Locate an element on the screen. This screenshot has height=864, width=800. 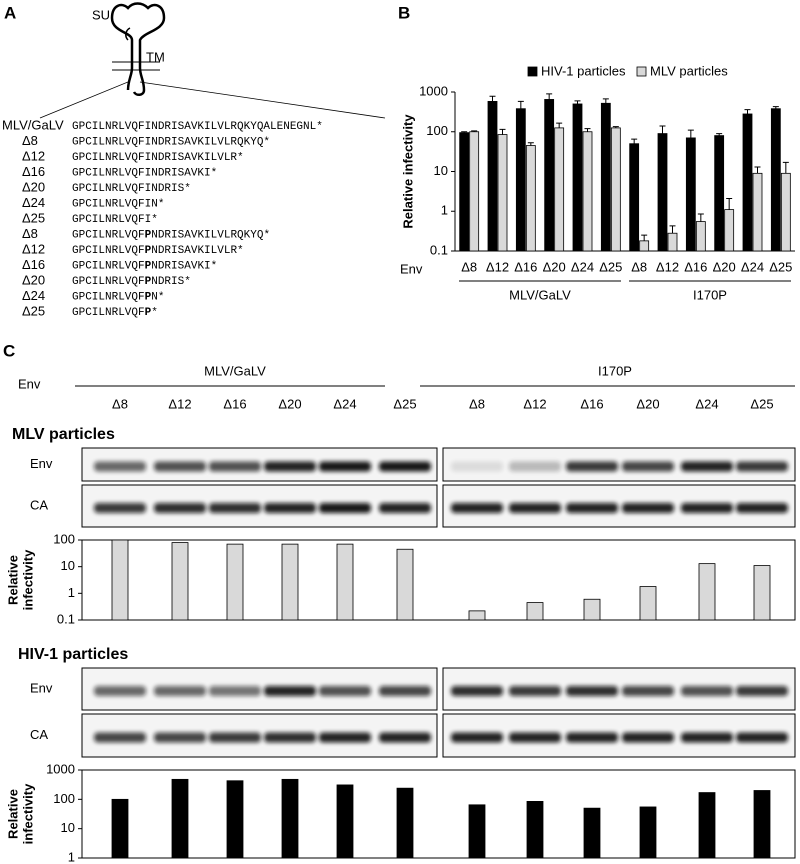
y-axis-label: infectivity is located at coordinates (27, 813).